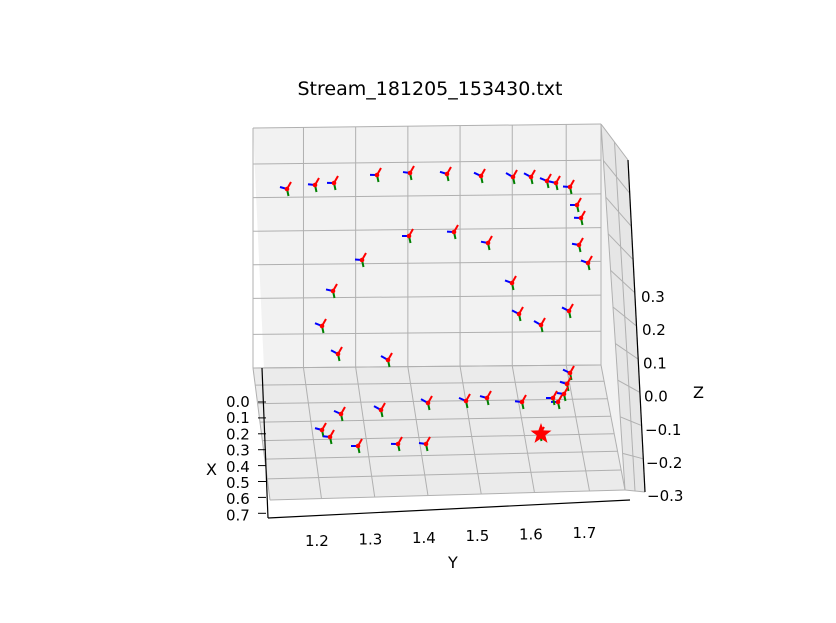 This screenshot has height=623, width=836. What do you see at coordinates (665, 496) in the screenshot?
I see `z-tick-label: −0.3` at bounding box center [665, 496].